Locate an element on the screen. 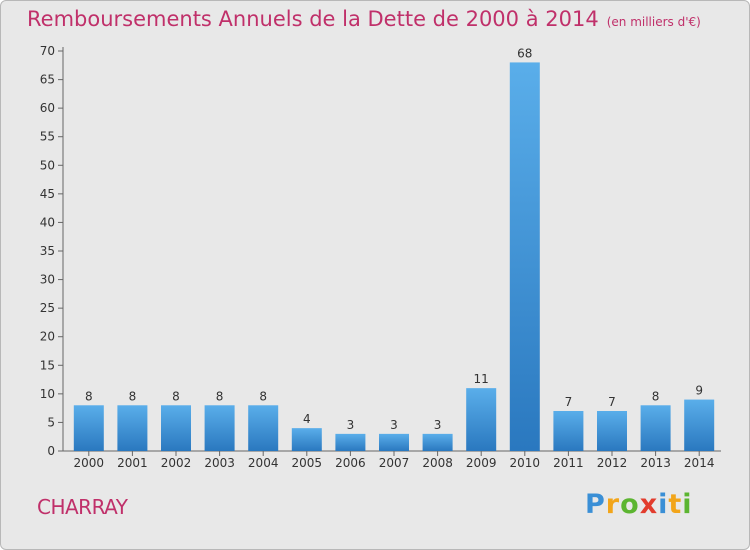 Image resolution: width=750 pixels, height=550 pixels. x-tick-label: 2008 is located at coordinates (437, 463).